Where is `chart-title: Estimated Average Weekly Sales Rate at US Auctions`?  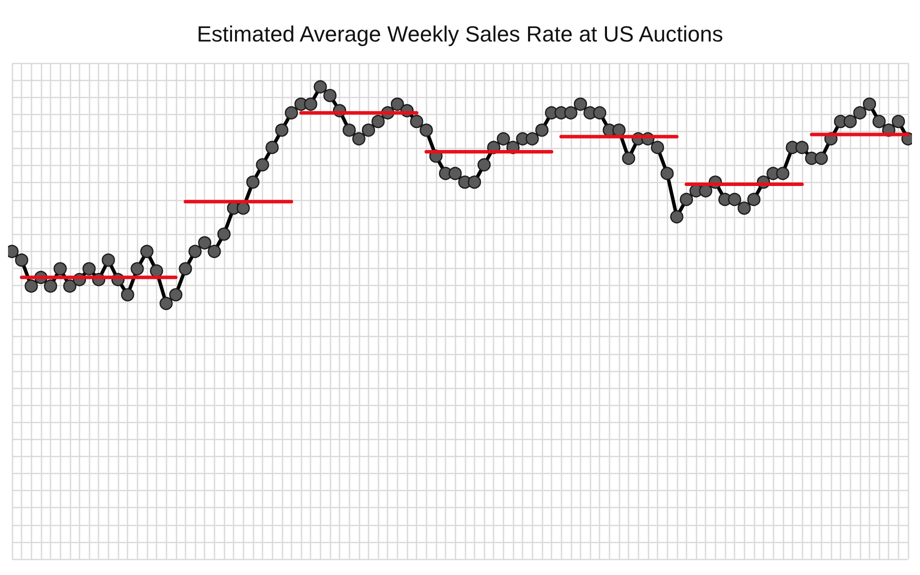
chart-title: Estimated Average Weekly Sales Rate at US Auctions is located at coordinates (460, 34).